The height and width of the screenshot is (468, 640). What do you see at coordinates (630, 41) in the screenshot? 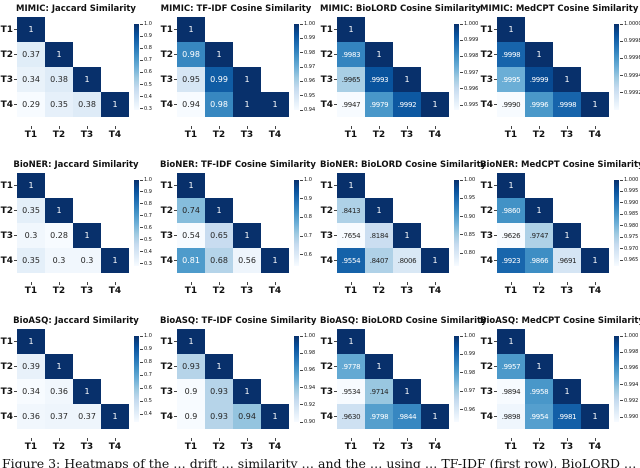
I see `colorbar-tick-label: 0.9998` at bounding box center [630, 41].